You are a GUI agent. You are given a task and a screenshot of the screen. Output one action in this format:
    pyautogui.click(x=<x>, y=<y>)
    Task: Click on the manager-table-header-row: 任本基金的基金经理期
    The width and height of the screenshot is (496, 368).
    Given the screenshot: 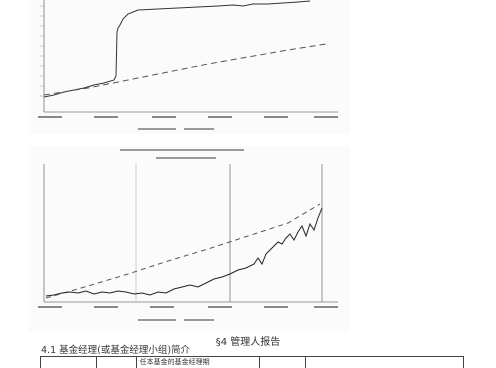 What is the action you would take?
    pyautogui.click(x=252, y=362)
    